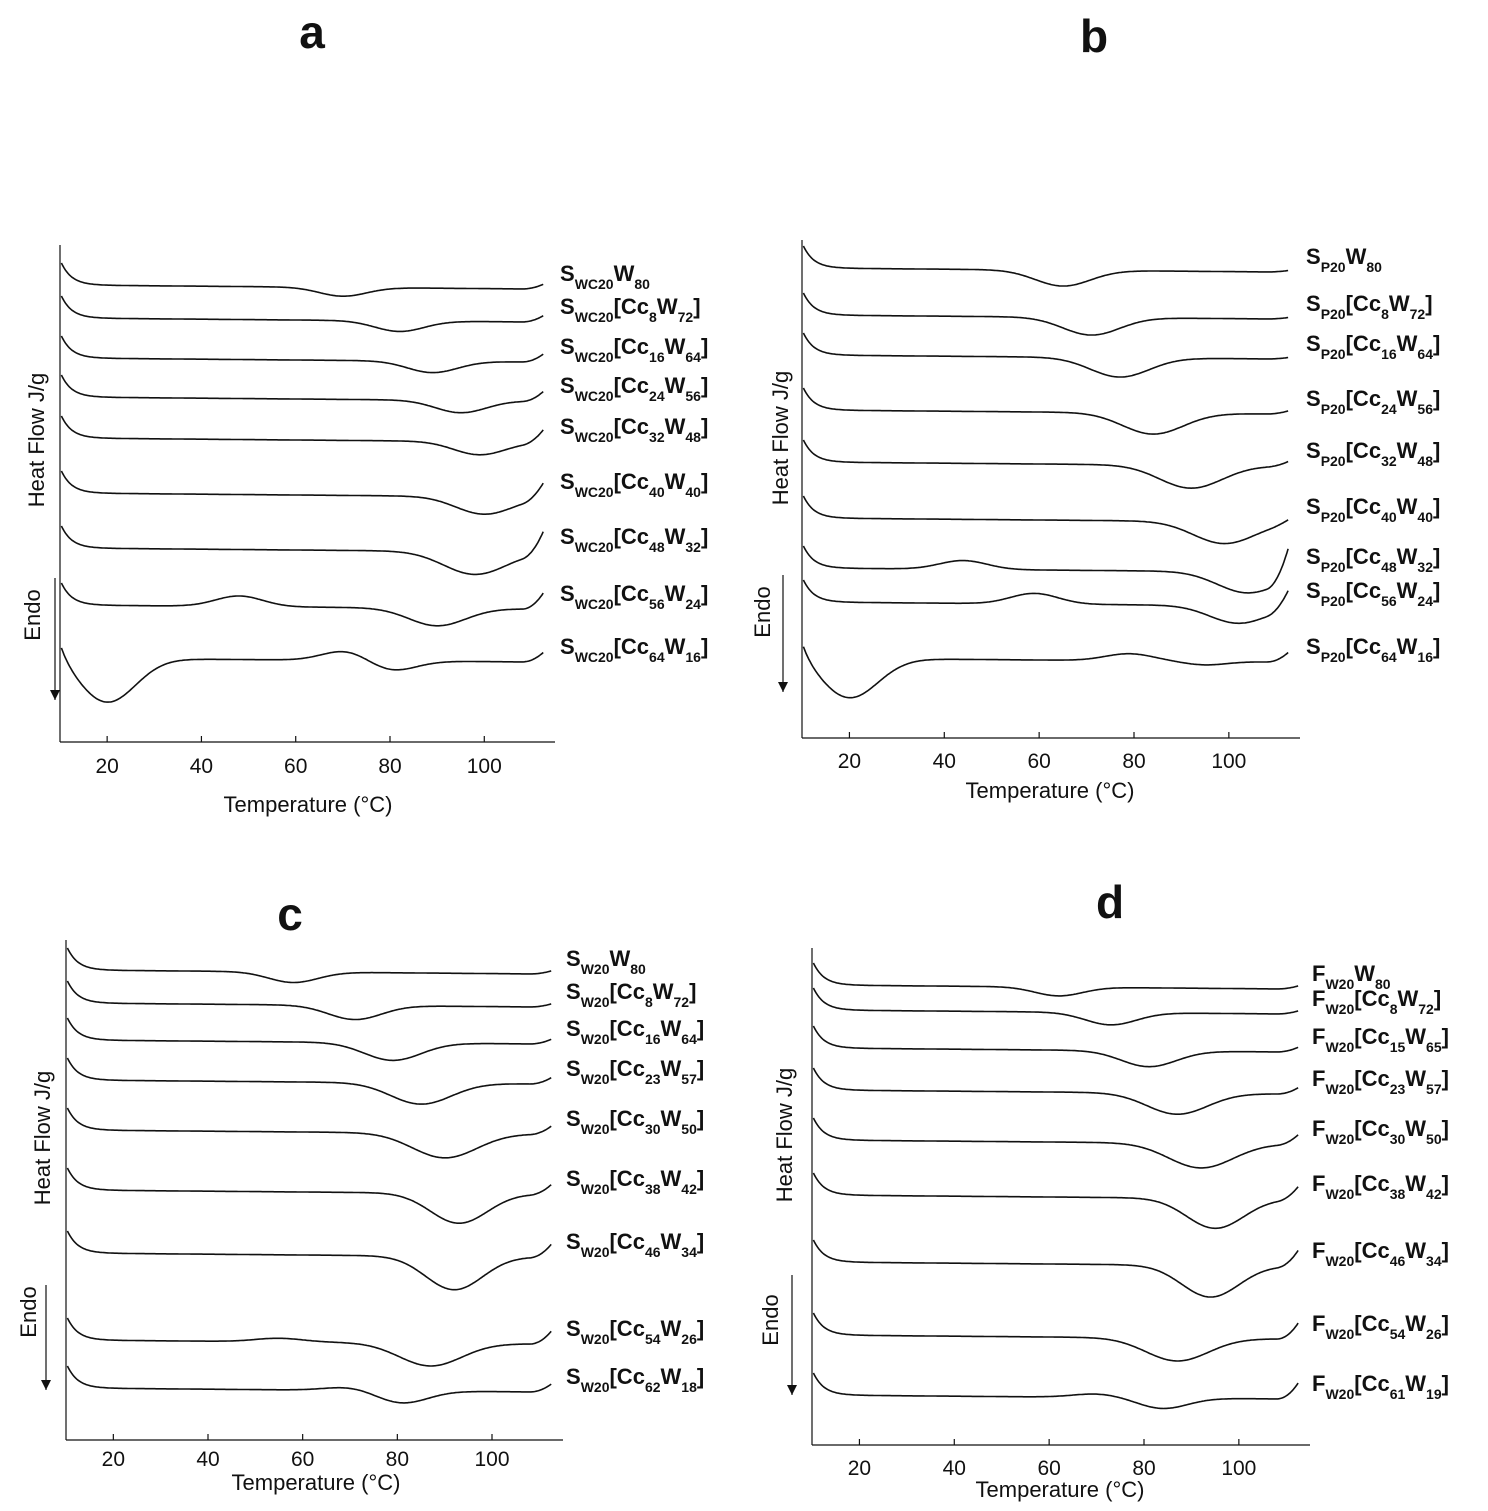 This screenshot has width=1488, height=1511. I want to click on curve-label-part: 32, so click(1389, 461).